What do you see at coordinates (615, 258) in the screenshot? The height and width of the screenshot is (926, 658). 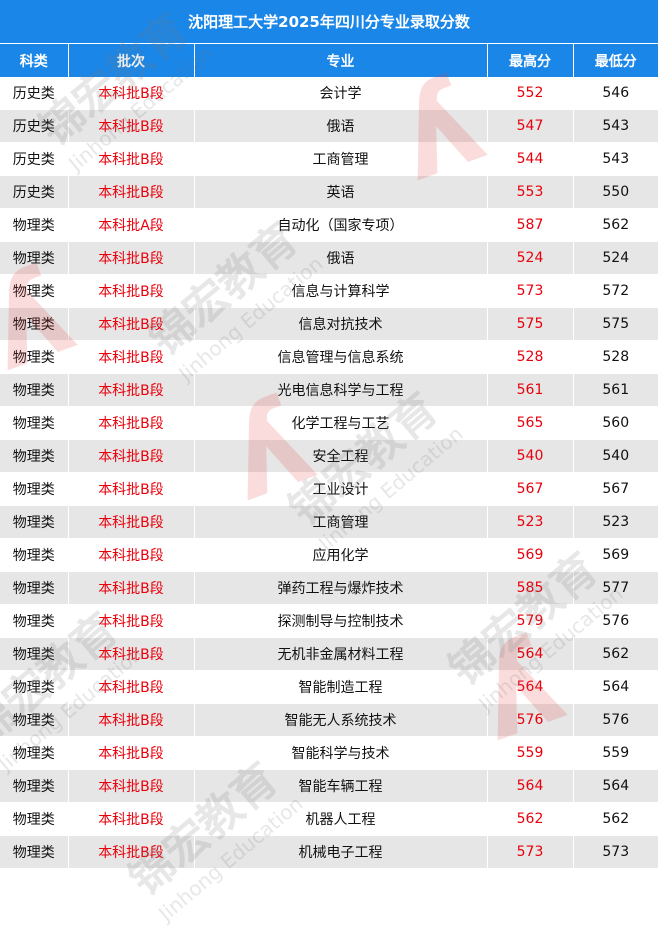 I see `cell-min-score: 524` at bounding box center [615, 258].